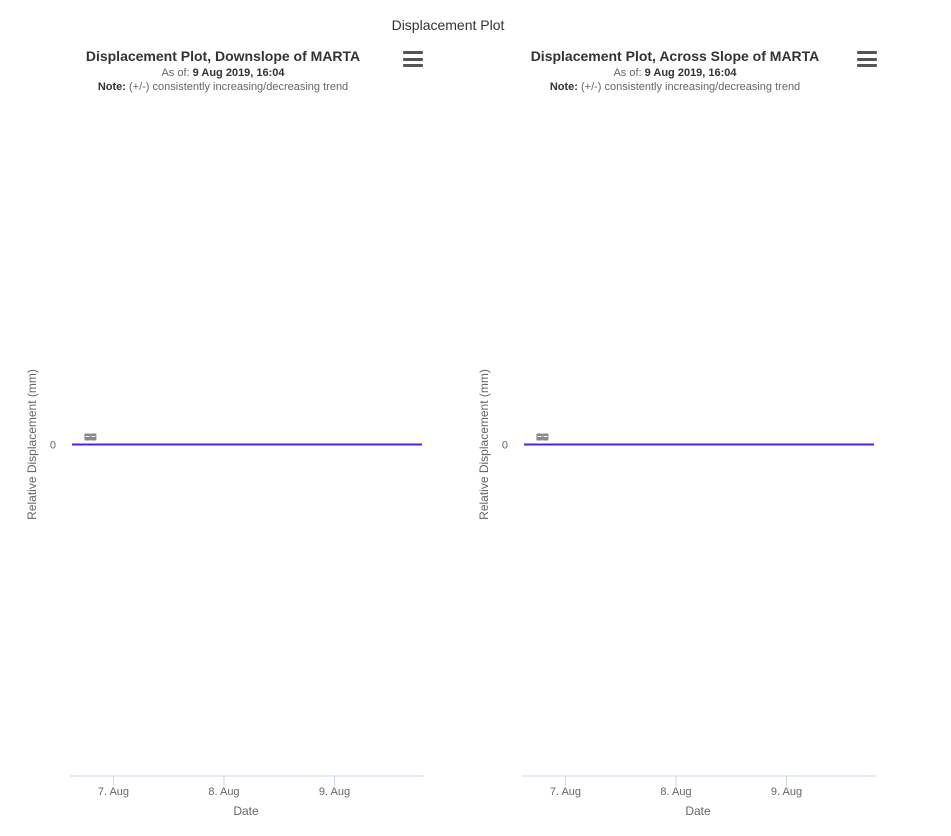  What do you see at coordinates (223, 56) in the screenshot?
I see `chart-title: Displacement Plot, Downslope of MARTA` at bounding box center [223, 56].